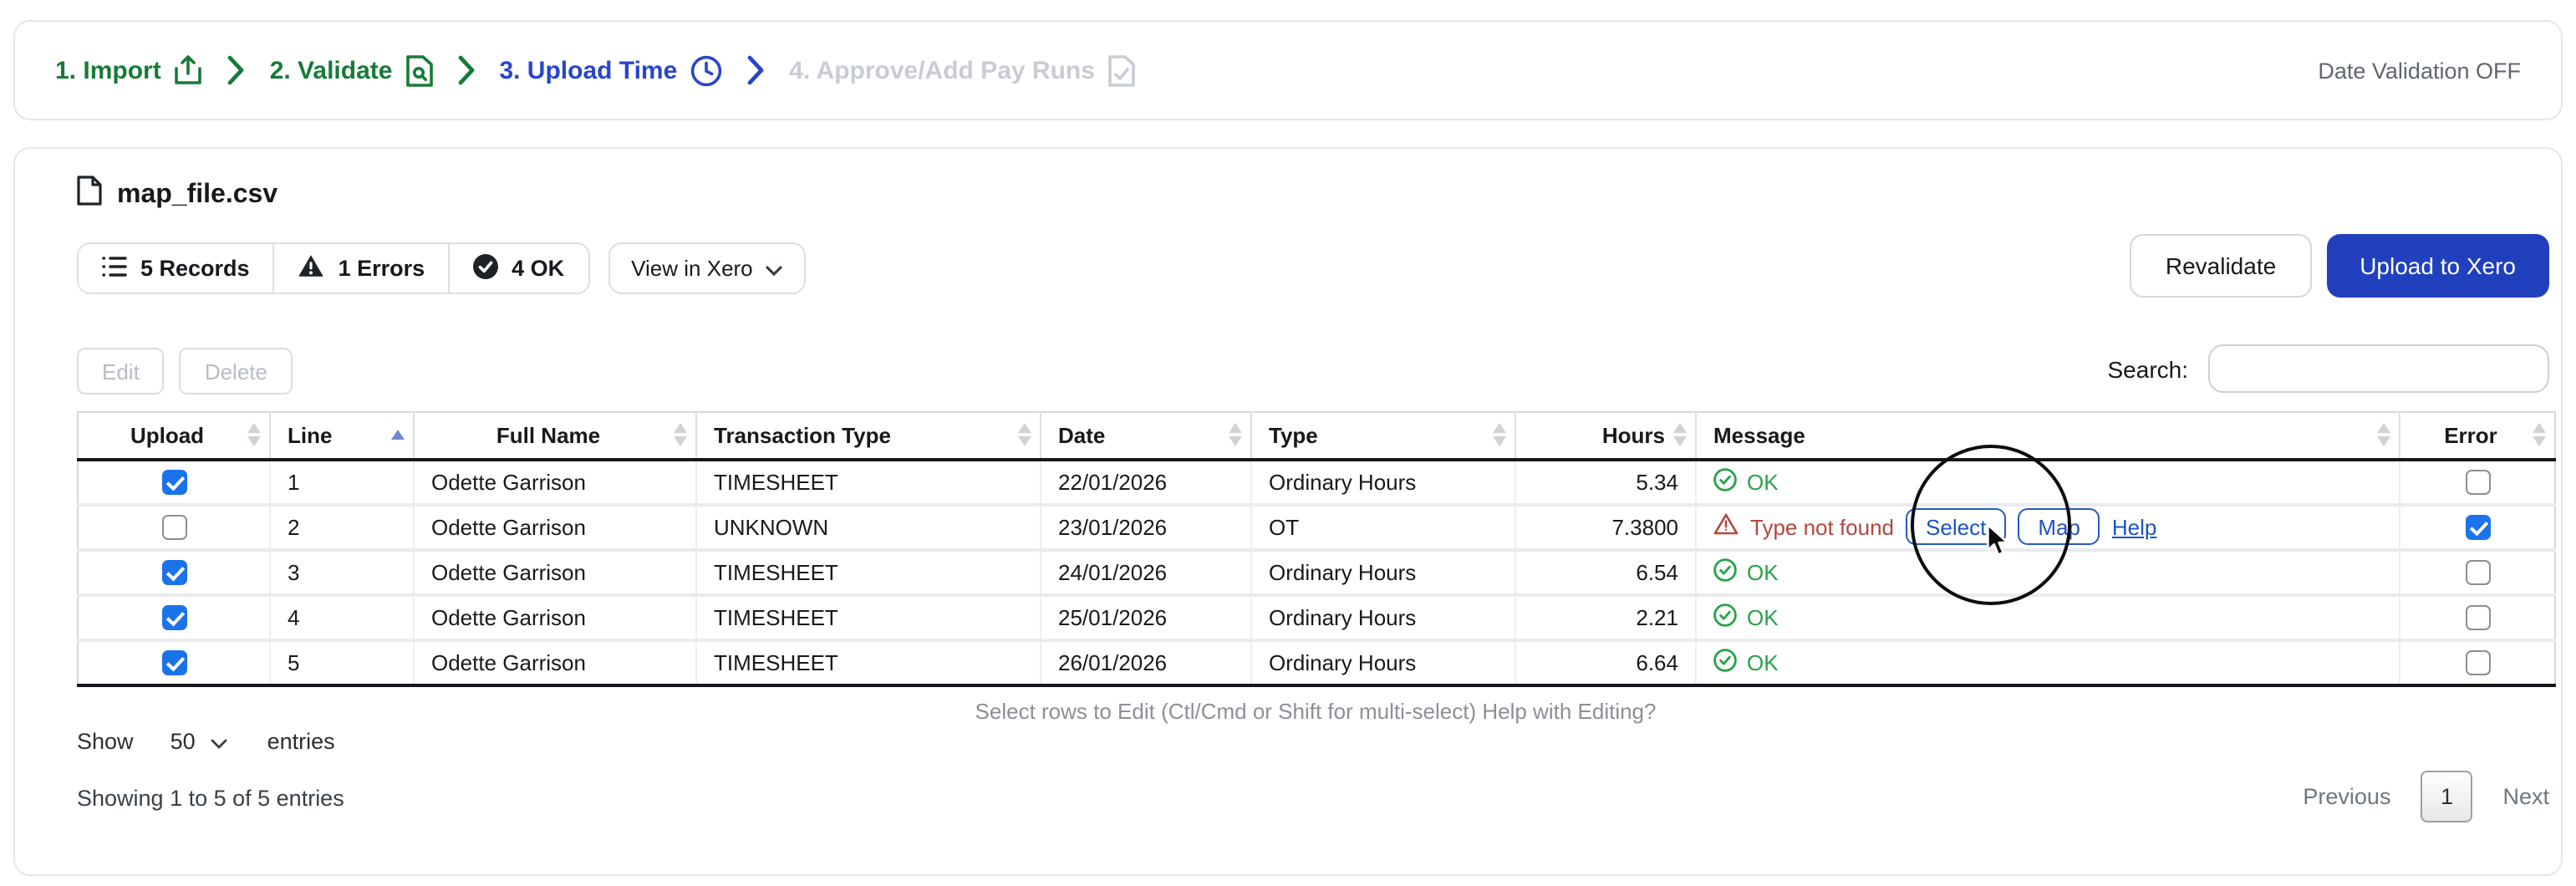 This screenshot has width=2576, height=886. I want to click on ok-circle-icon, so click(1725, 617).